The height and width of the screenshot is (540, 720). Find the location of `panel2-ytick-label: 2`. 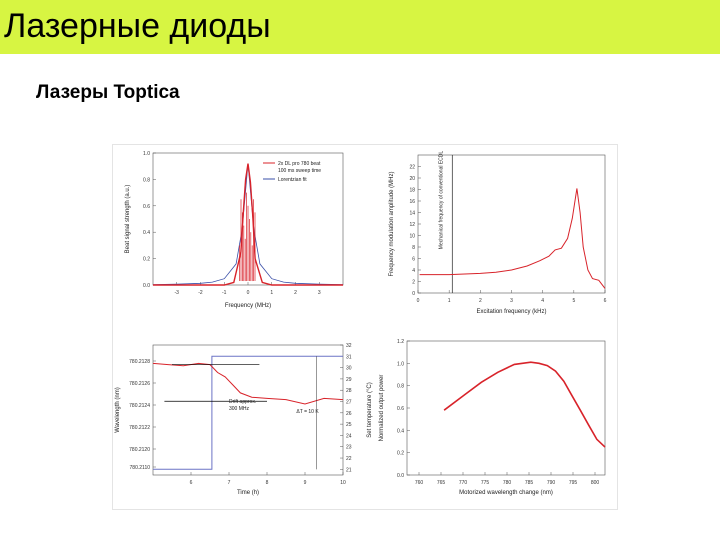

panel2-ytick-label: 2 is located at coordinates (413, 283).